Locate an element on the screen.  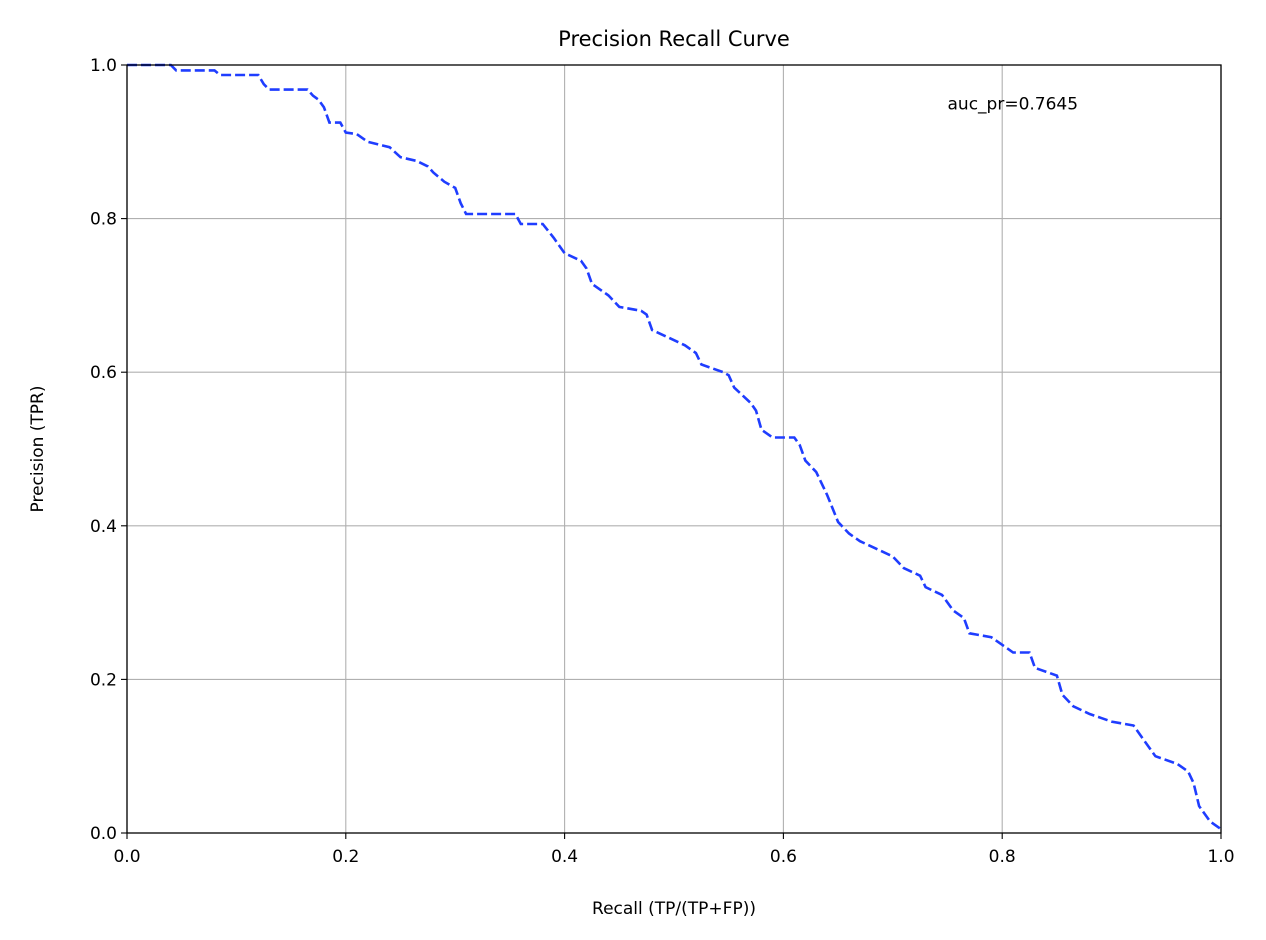
x-tick-label: 0.4 is located at coordinates (564, 857).